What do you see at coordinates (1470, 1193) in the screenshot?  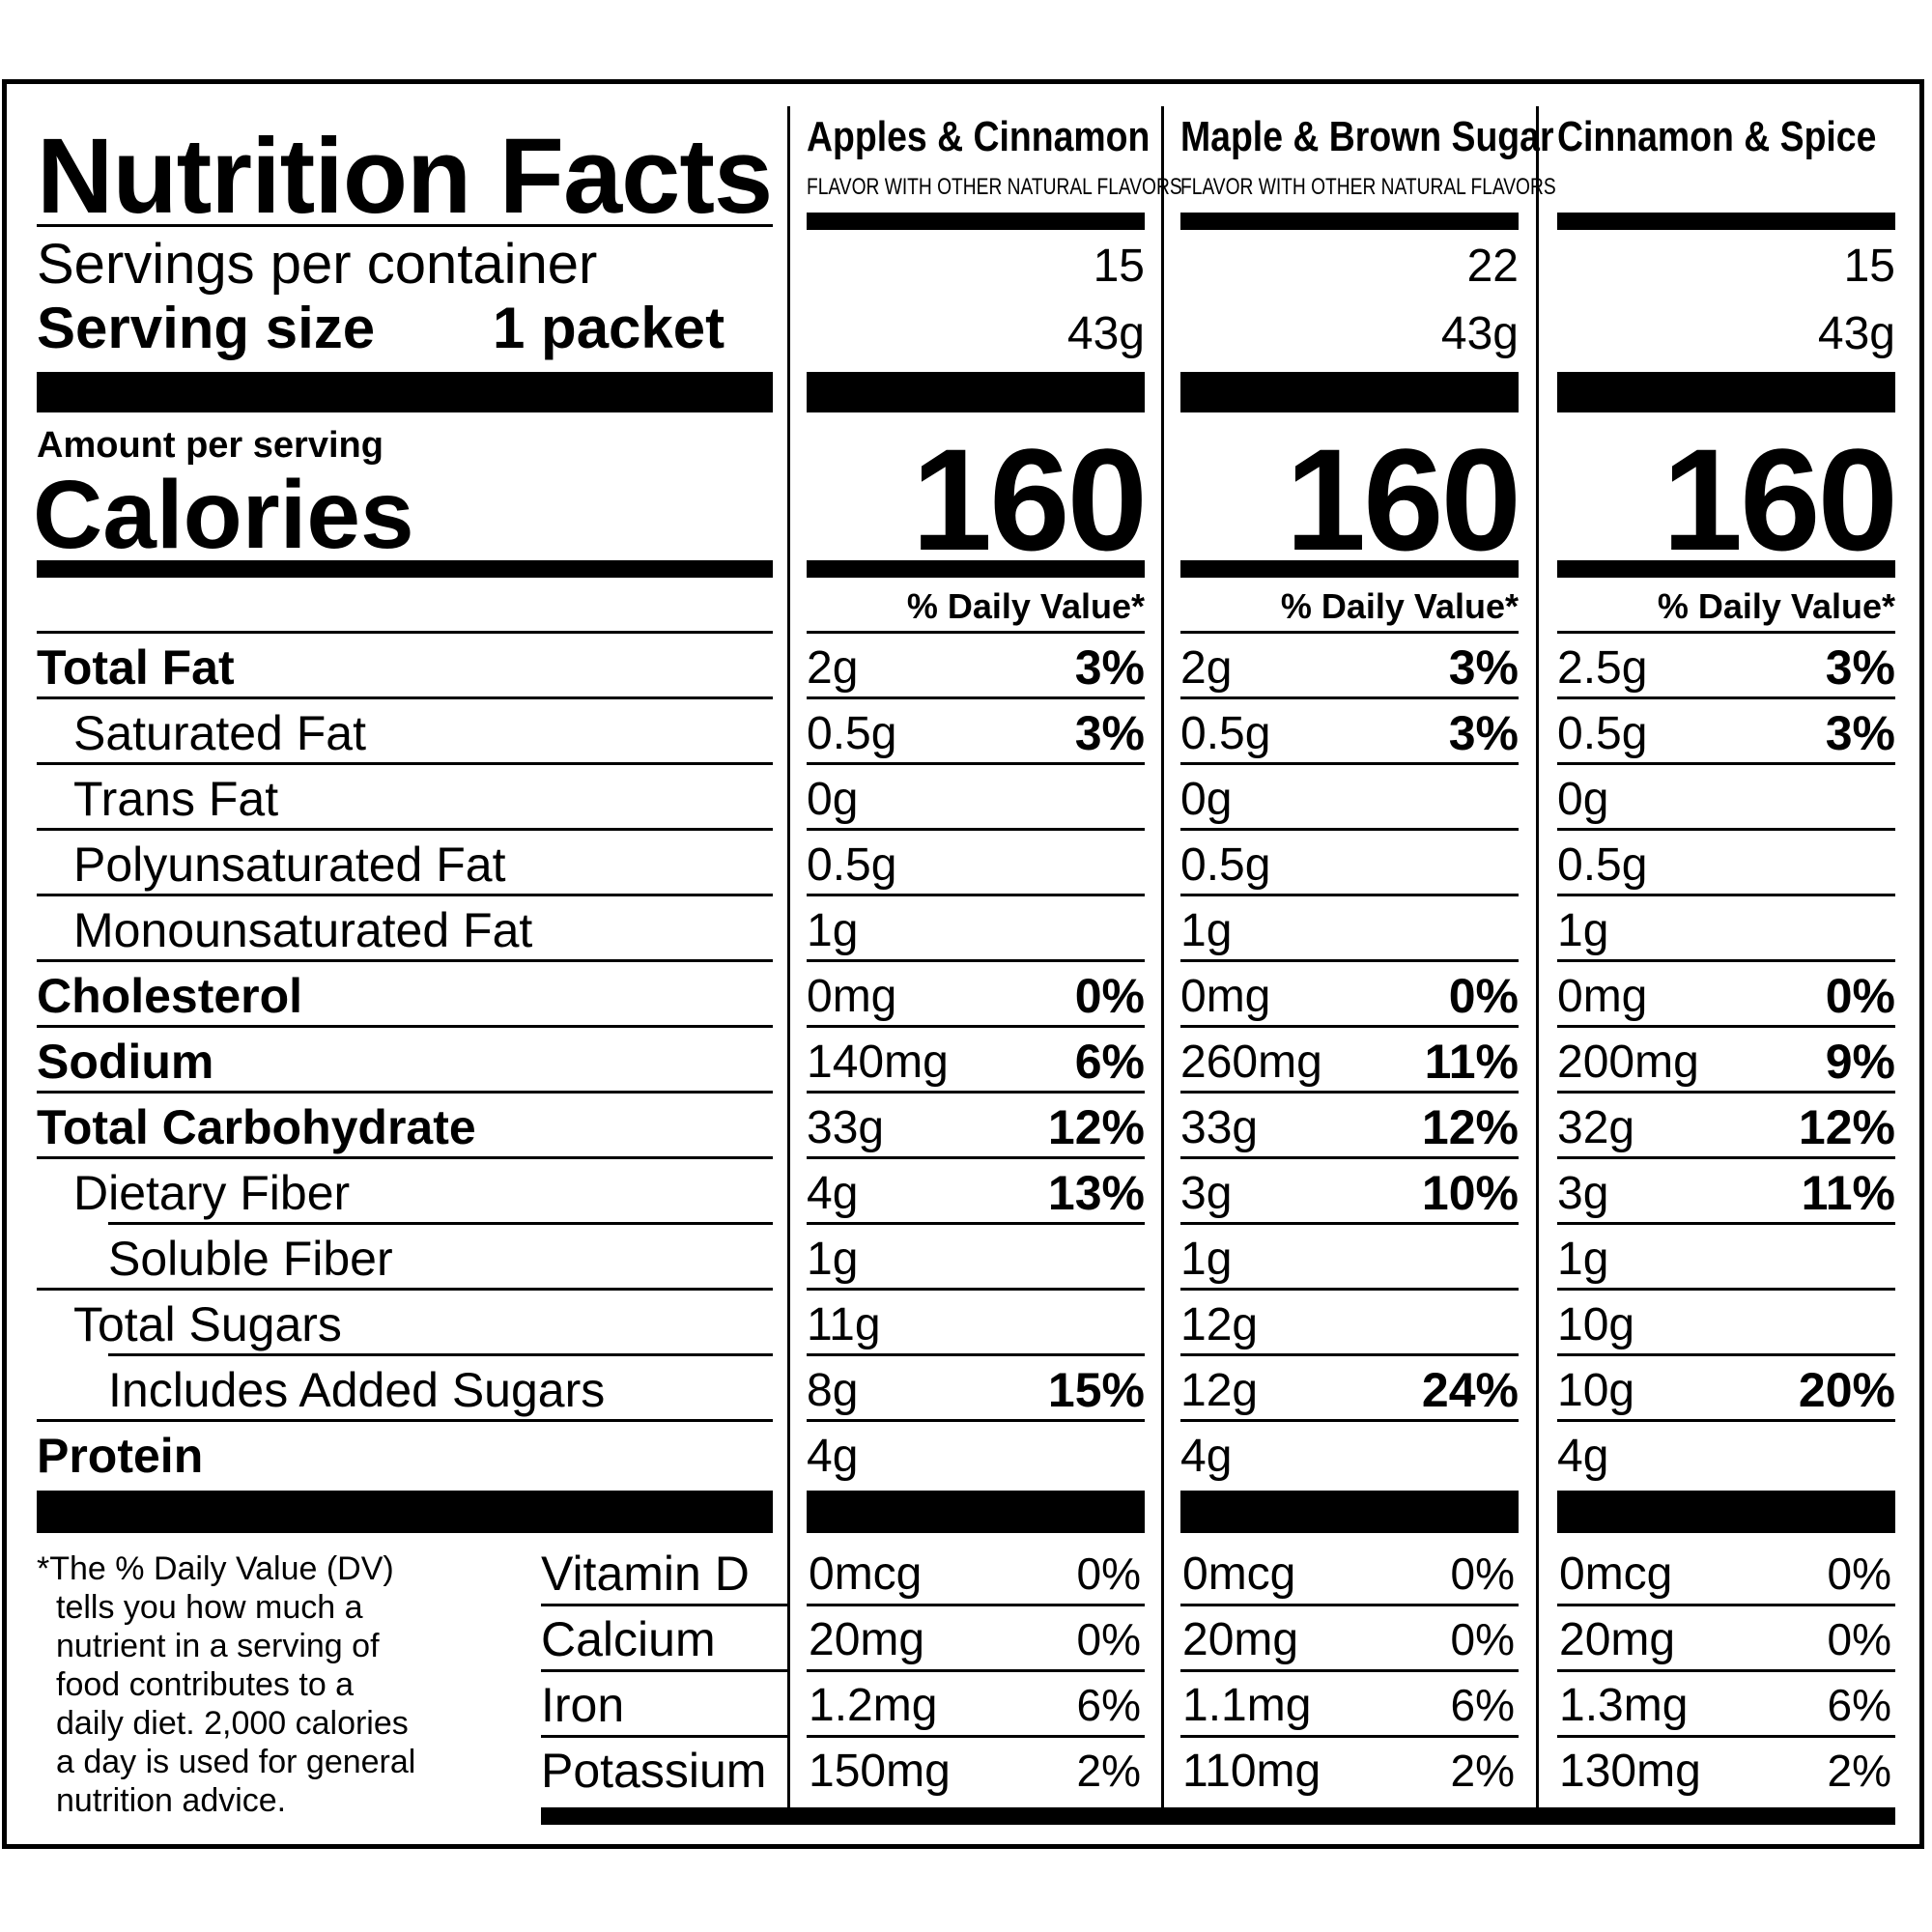 I see `nutrient-dv: 10%` at bounding box center [1470, 1193].